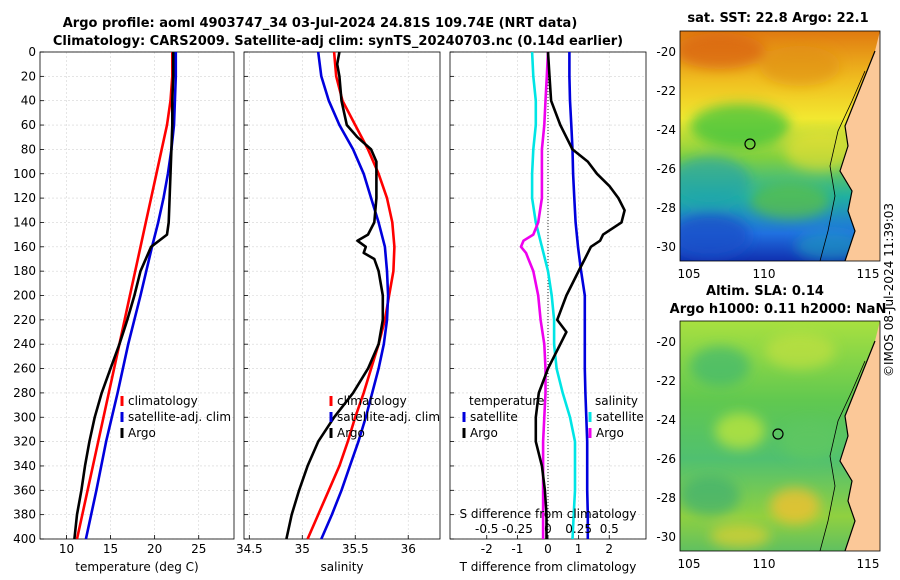 Image resolution: width=900 pixels, height=580 pixels. I want to click on salinity-legend: climatology satellite-adj. clim Argo, so click(384, 417).